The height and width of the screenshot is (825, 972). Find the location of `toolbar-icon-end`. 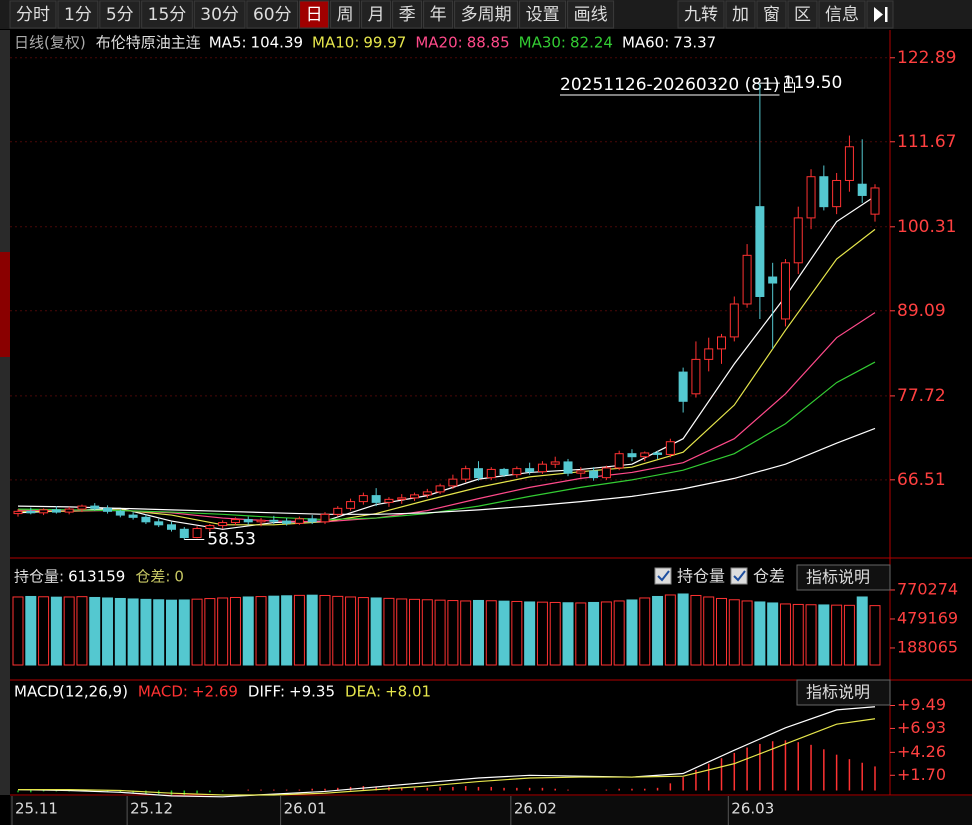

toolbar-icon-end is located at coordinates (880, 14).